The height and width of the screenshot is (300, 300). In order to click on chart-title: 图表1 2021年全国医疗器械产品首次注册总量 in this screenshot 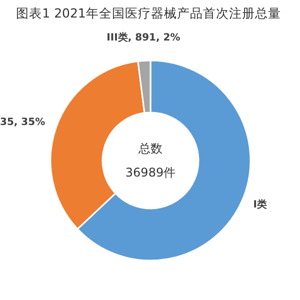, I will do `click(148, 13)`.